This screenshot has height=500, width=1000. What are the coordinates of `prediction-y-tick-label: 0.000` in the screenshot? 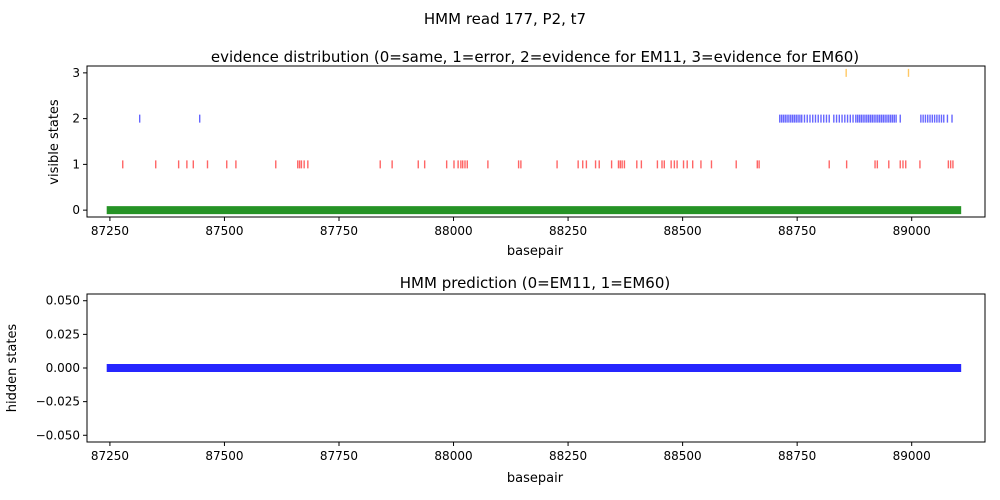 It's located at (63, 368).